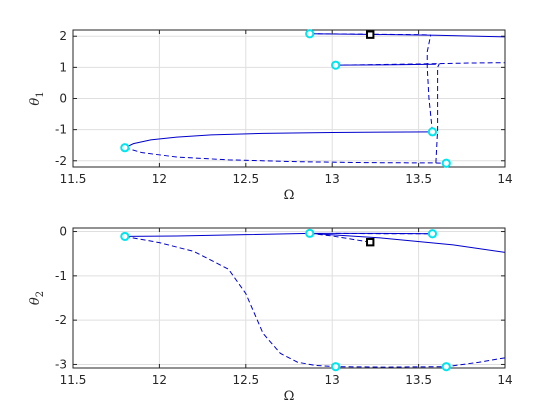 This screenshot has height=420, width=560. What do you see at coordinates (37, 98) in the screenshot?
I see `y-axis-label: θ1` at bounding box center [37, 98].